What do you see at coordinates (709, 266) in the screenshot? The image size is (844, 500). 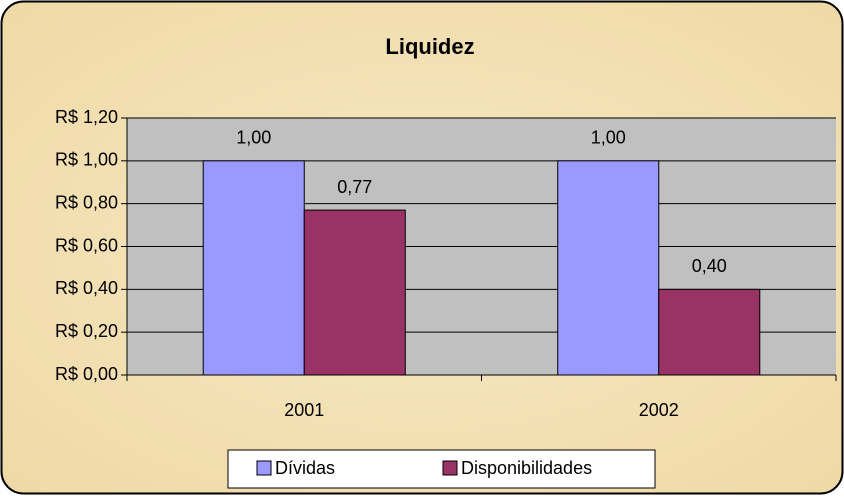 I see `value-label: 0,40` at bounding box center [709, 266].